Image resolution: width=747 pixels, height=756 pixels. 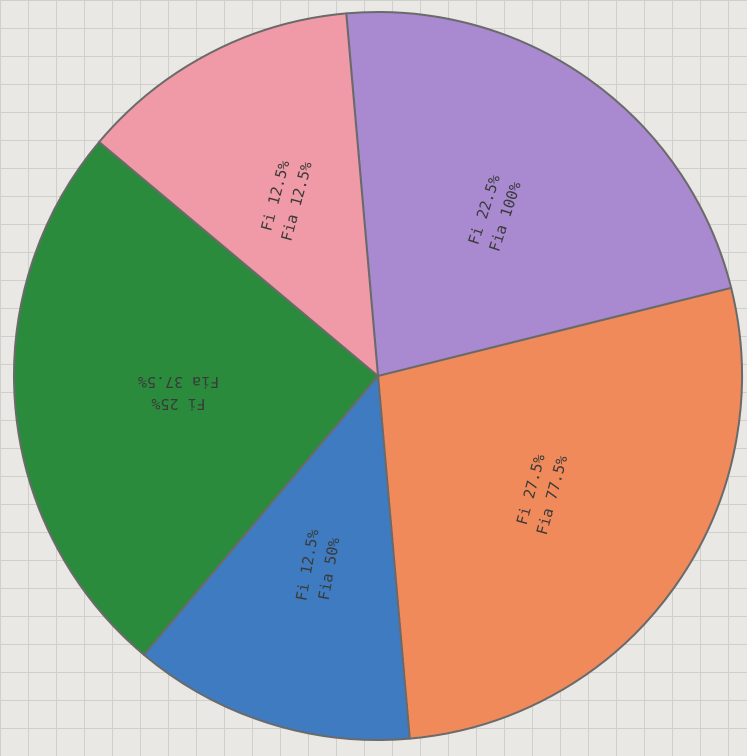 I want to click on cumulative-label: Fia 37.5%, so click(x=178, y=382).